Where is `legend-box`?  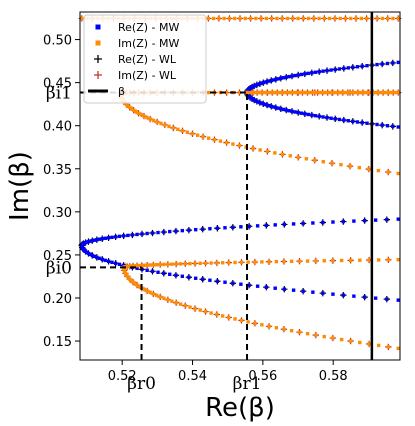 legend-box is located at coordinates (145, 59).